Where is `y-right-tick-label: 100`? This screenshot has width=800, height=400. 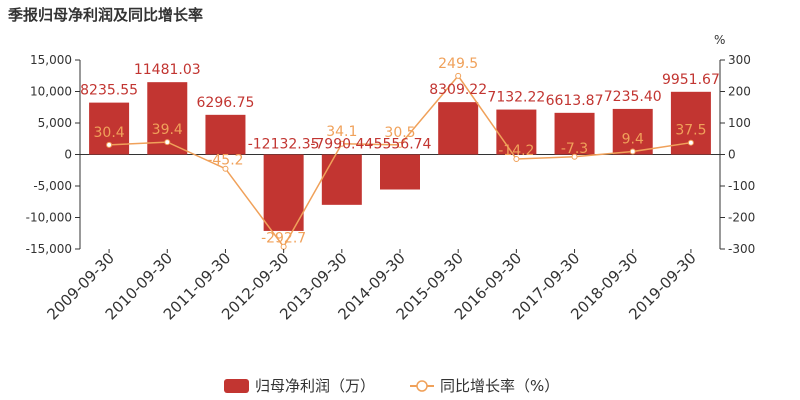
y-right-tick-label: 100 is located at coordinates (739, 123).